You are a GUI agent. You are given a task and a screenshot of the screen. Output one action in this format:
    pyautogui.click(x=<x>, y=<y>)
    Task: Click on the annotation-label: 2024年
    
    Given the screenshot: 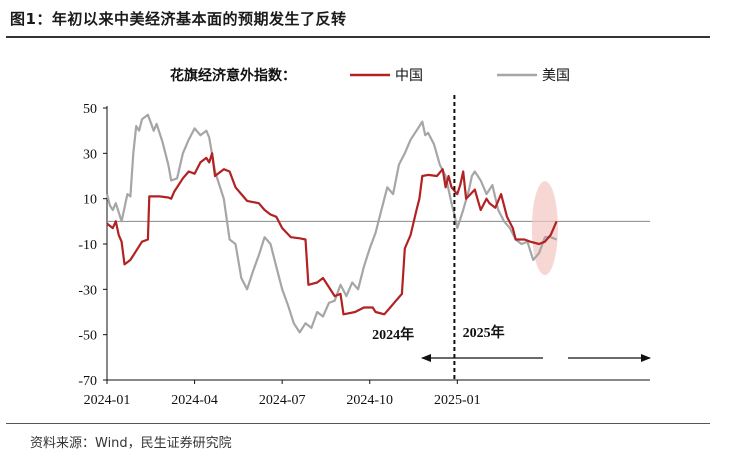 What is the action you would take?
    pyautogui.click(x=393, y=334)
    